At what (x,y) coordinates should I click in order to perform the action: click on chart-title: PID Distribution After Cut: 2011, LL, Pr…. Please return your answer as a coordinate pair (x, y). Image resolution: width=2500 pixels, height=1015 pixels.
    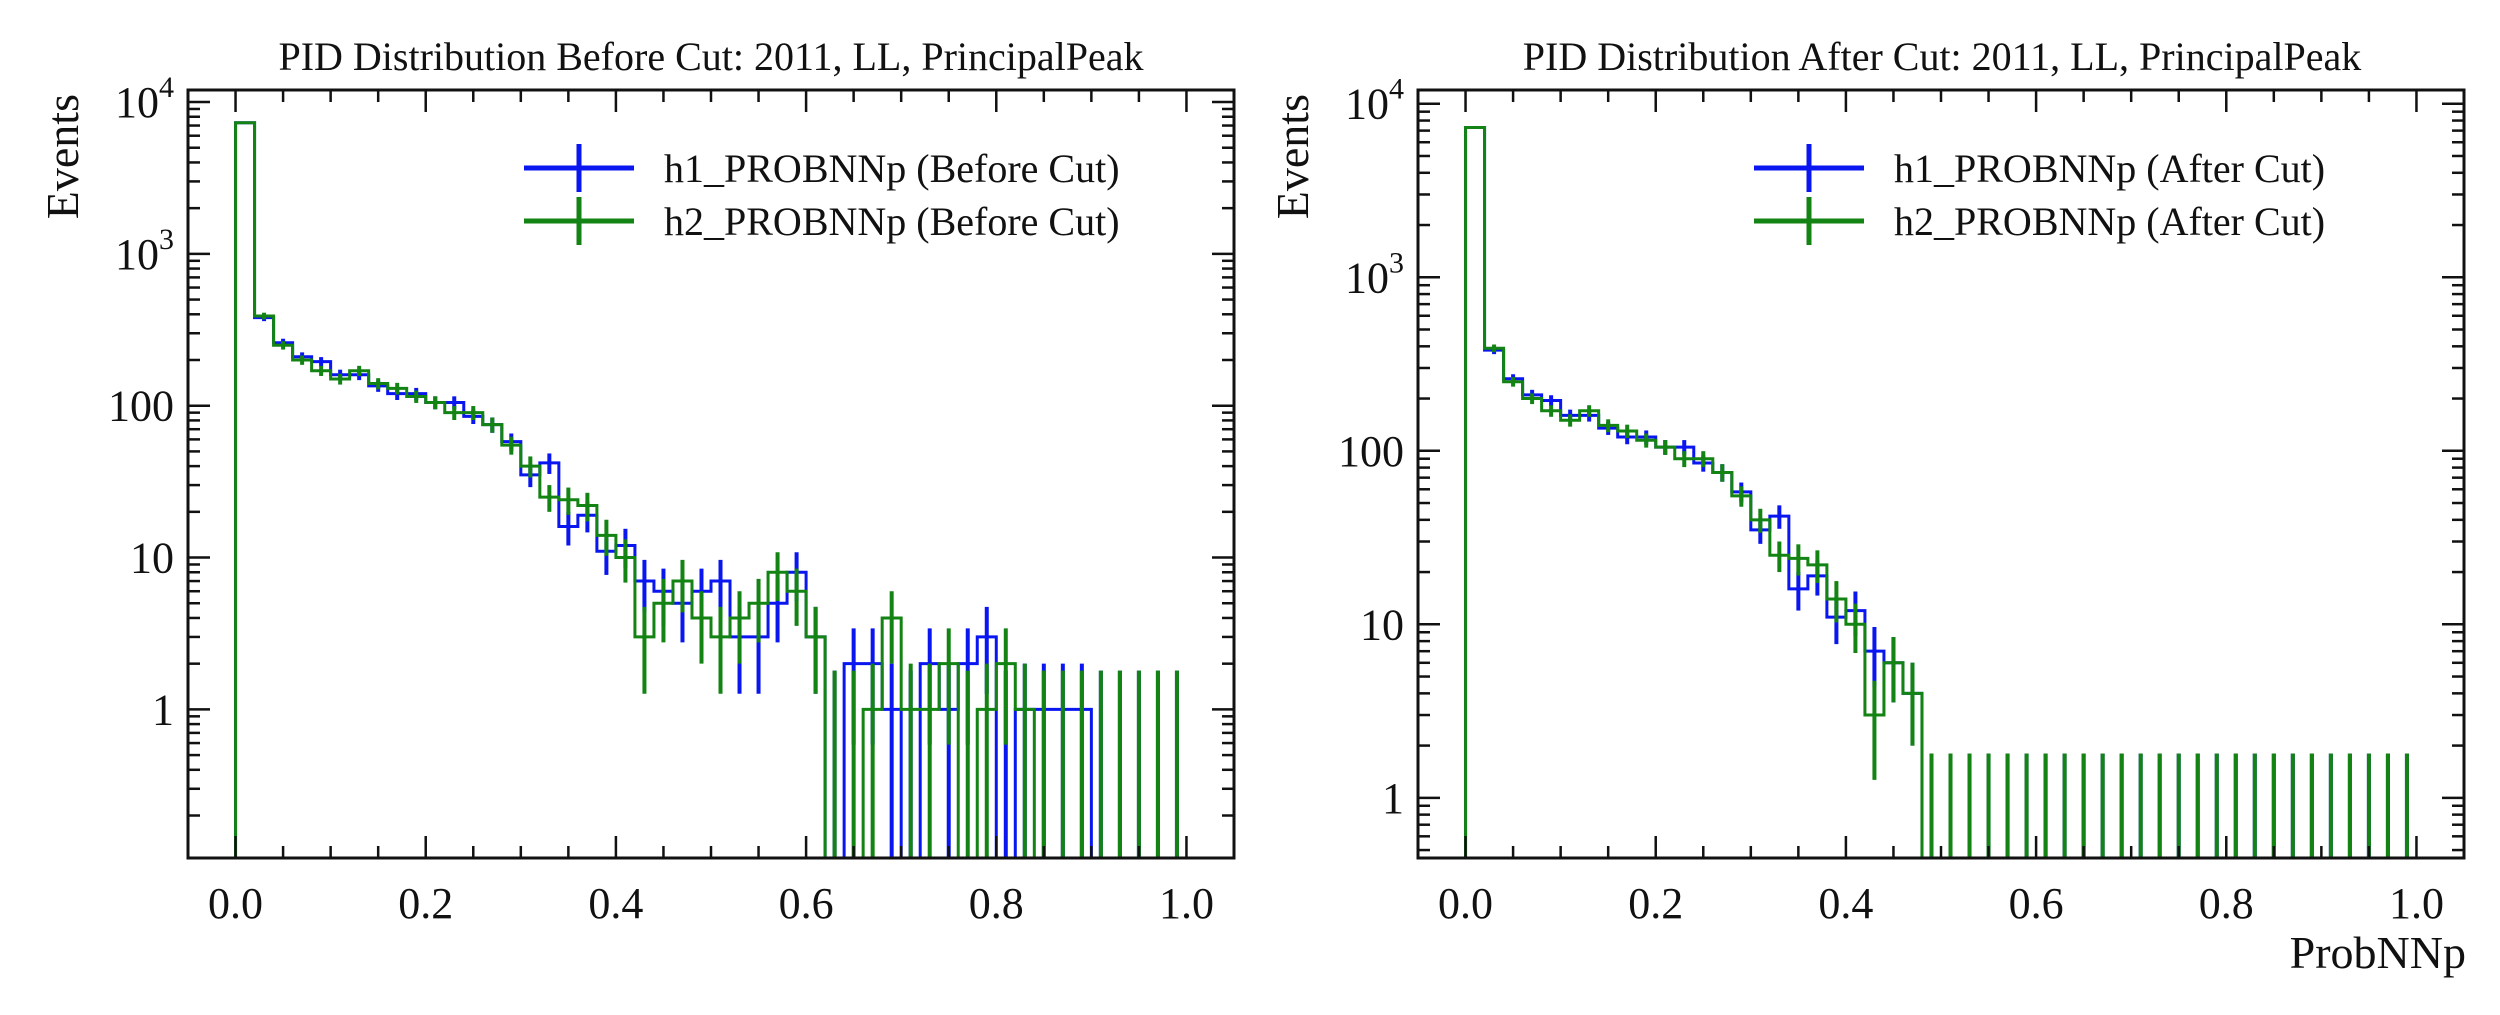
    Looking at the image, I should click on (1942, 56).